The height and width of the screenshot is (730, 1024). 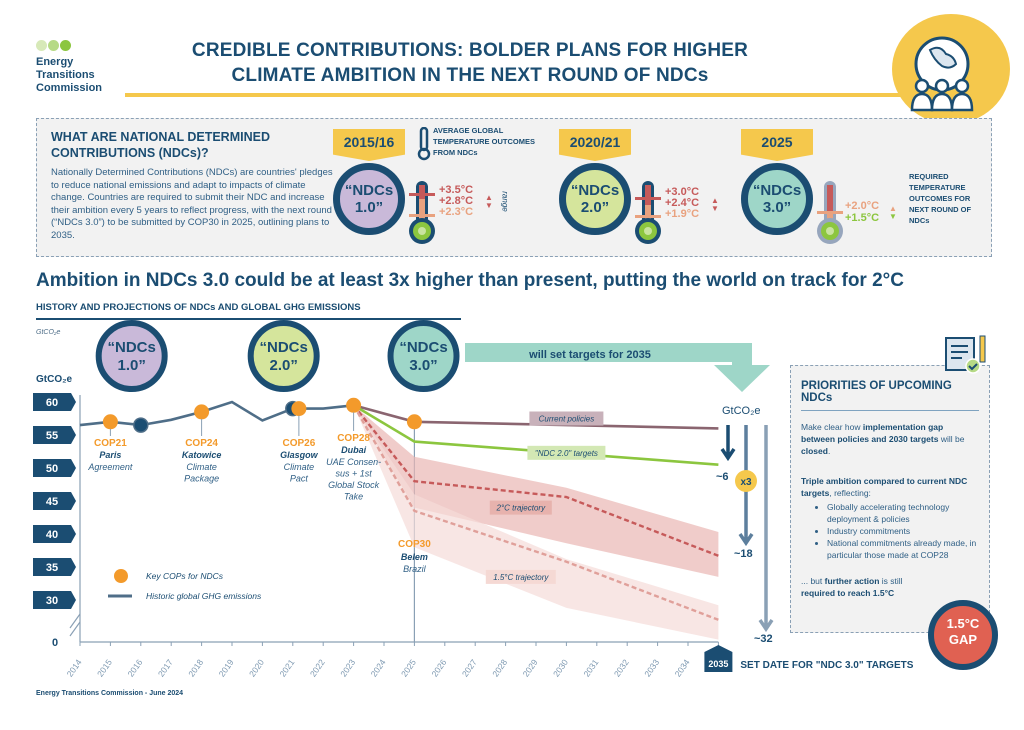 What do you see at coordinates (204, 596) in the screenshot?
I see `legend-hist-label: Historic global GHG emissions` at bounding box center [204, 596].